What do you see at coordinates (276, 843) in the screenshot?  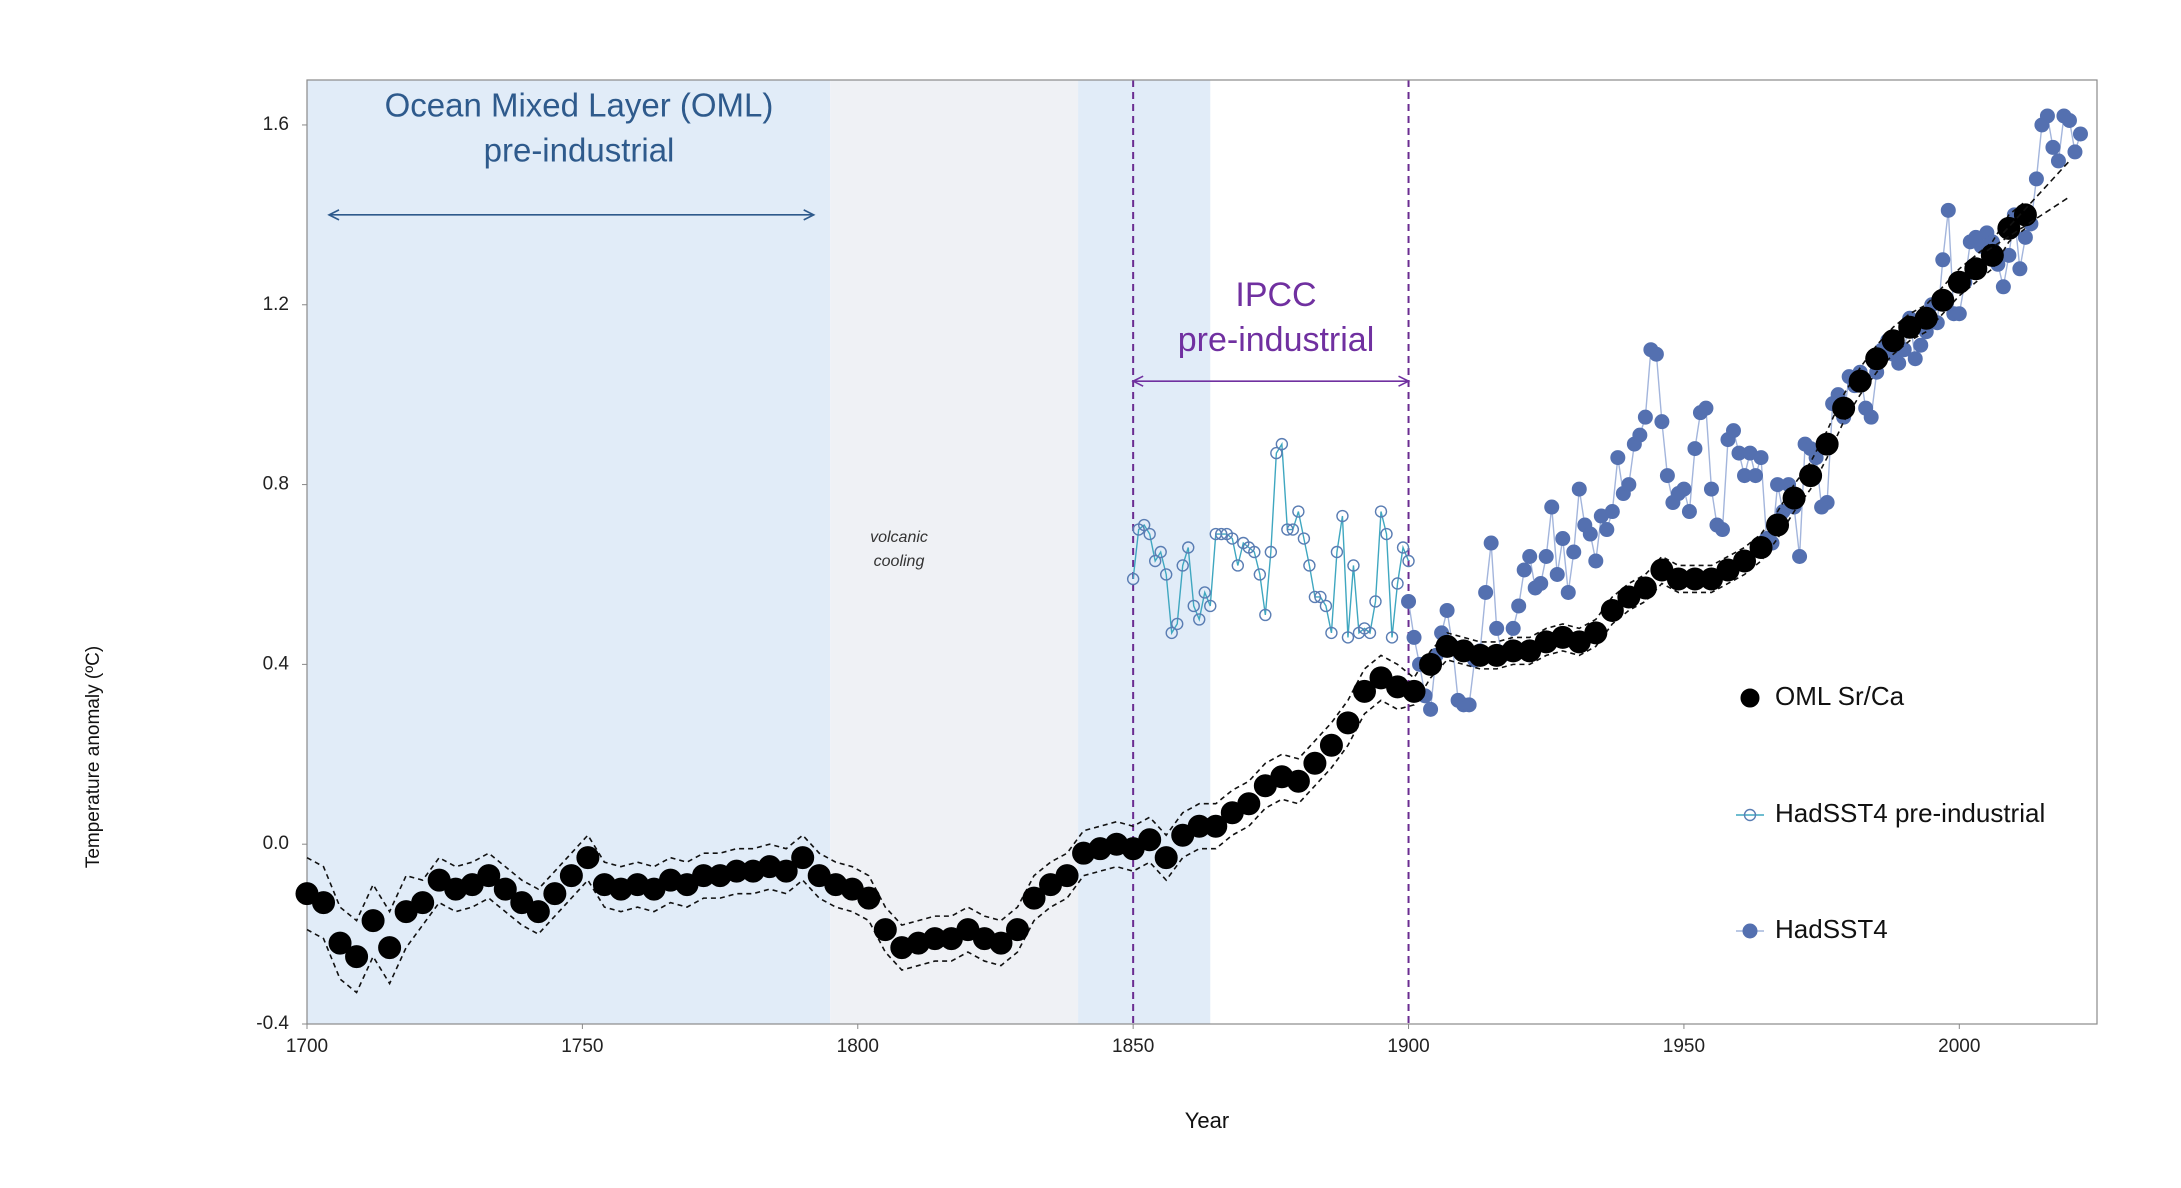 I see `y-tick-label: 0.0` at bounding box center [276, 843].